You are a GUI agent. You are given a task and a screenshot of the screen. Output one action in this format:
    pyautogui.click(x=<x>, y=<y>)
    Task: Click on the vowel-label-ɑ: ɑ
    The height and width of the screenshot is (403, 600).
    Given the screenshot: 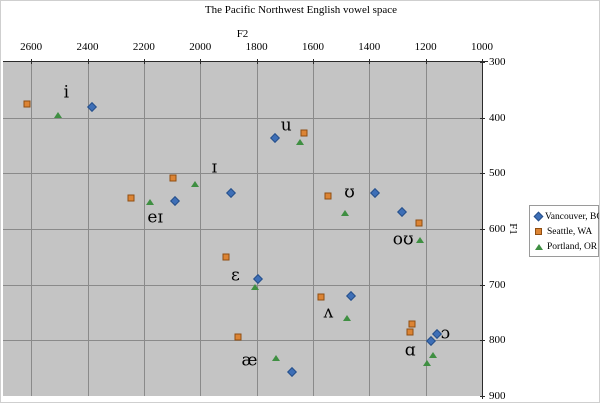 What is the action you would take?
    pyautogui.click(x=410, y=350)
    